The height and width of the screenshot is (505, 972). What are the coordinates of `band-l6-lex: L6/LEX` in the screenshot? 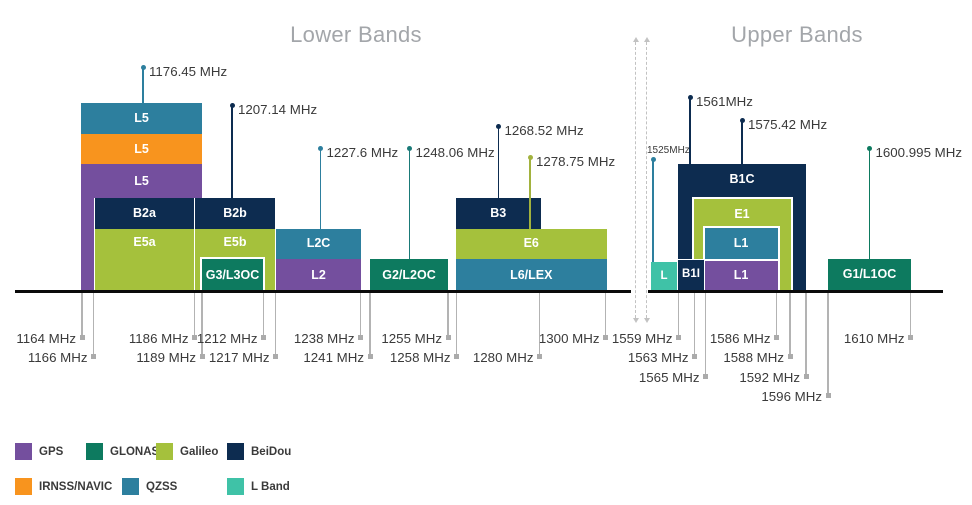 It's located at (531, 274).